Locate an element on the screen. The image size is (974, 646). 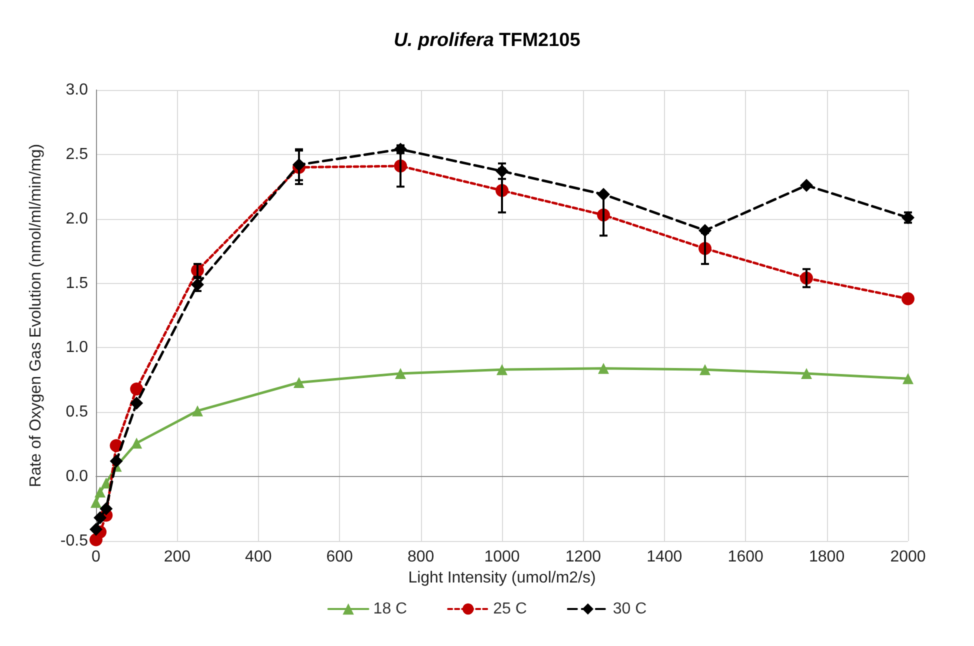
chart-title: U. prolifera TFM2105 is located at coordinates (487, 40).